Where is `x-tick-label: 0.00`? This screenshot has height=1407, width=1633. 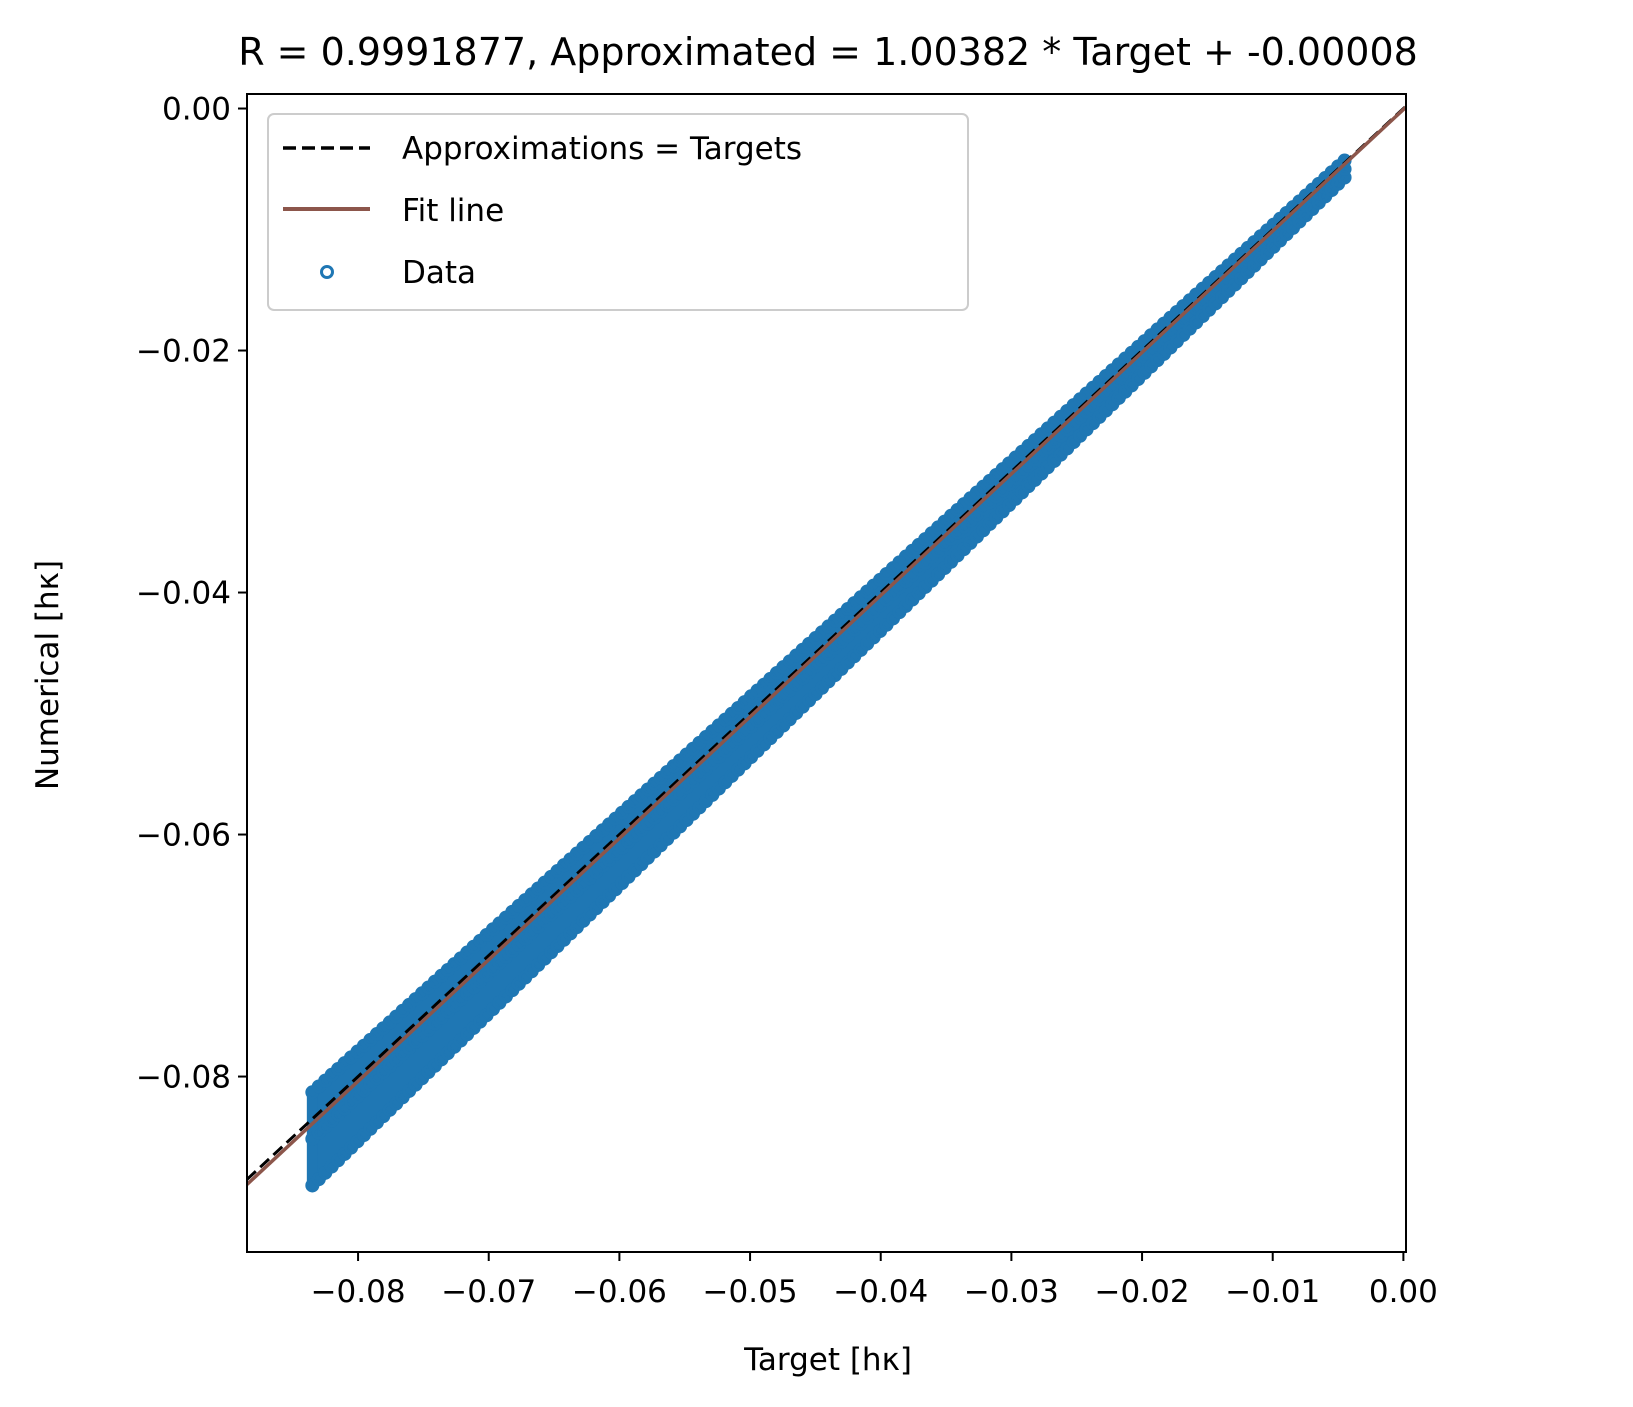
x-tick-label: 0.00 is located at coordinates (1403, 1292).